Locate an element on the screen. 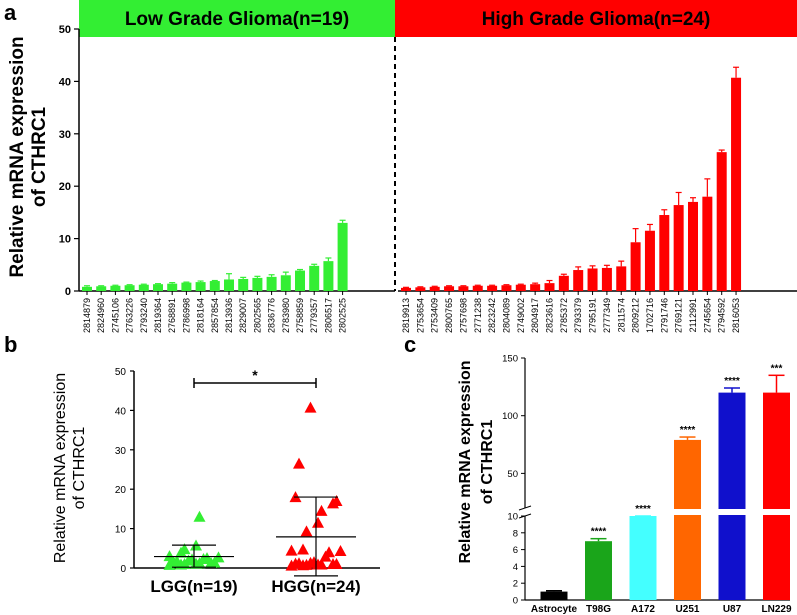 The image size is (797, 615). panel-a-xtick-label: 1702716 is located at coordinates (650, 315).